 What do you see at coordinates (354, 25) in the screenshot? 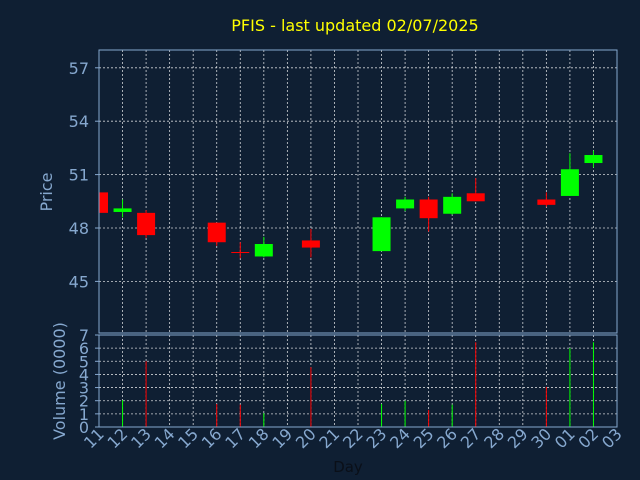
I see `chart-title: PFIS - last updated 02/07/2025` at bounding box center [354, 25].